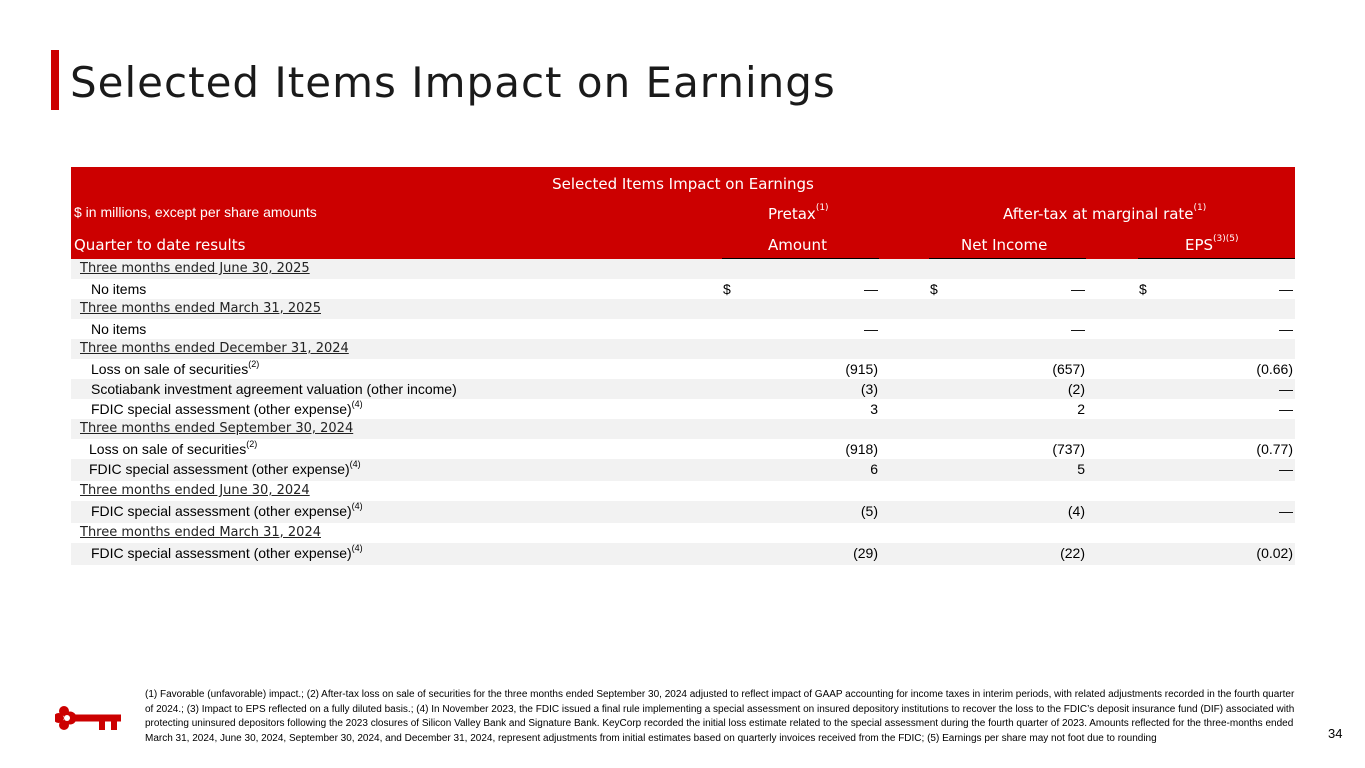 The height and width of the screenshot is (768, 1365). What do you see at coordinates (453, 82) in the screenshot?
I see `page-title: Selected Items Impact on Earnings` at bounding box center [453, 82].